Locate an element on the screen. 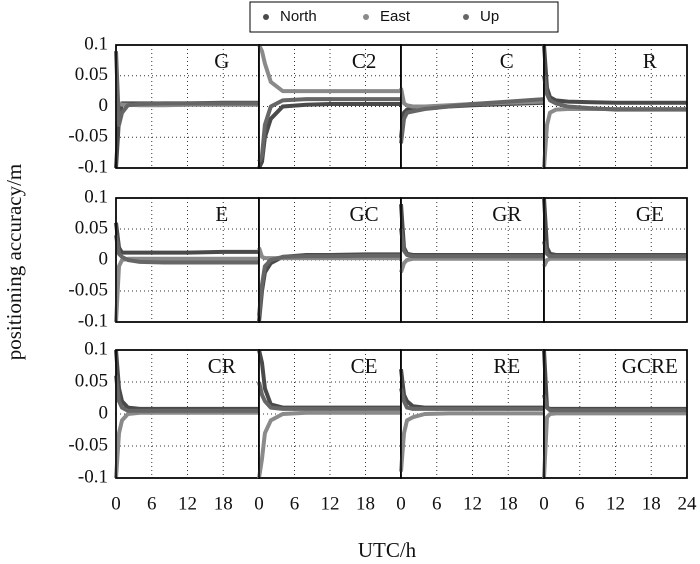 The width and height of the screenshot is (700, 564). x-axis-label: UTC/h is located at coordinates (387, 550).